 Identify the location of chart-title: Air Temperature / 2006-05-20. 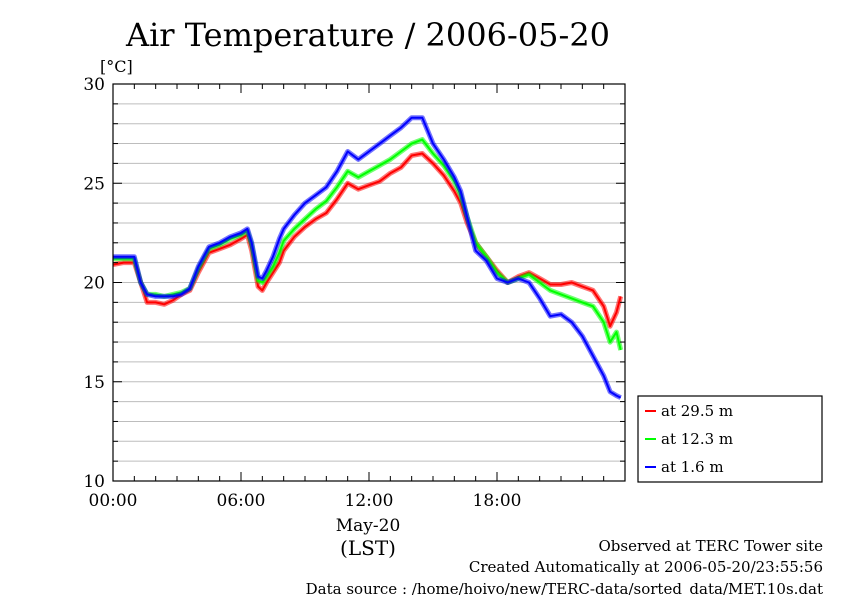
(367, 35).